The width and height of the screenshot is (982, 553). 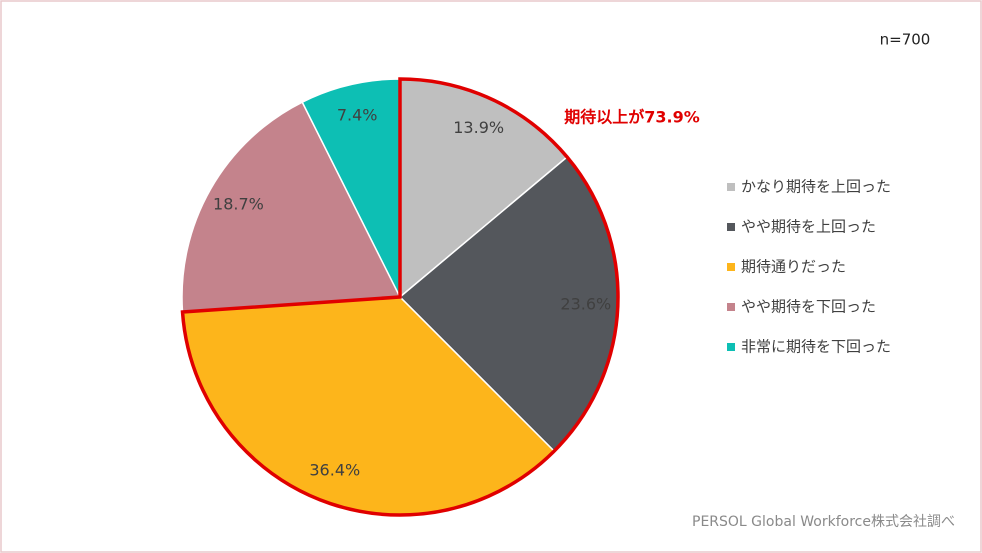 I want to click on legend-label: かなり期待を上回った, so click(x=816, y=187).